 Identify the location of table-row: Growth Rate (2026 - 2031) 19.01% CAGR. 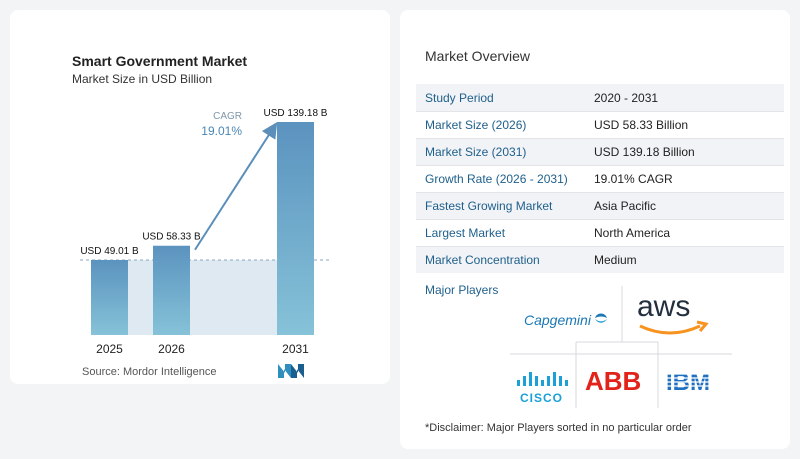
(600, 178).